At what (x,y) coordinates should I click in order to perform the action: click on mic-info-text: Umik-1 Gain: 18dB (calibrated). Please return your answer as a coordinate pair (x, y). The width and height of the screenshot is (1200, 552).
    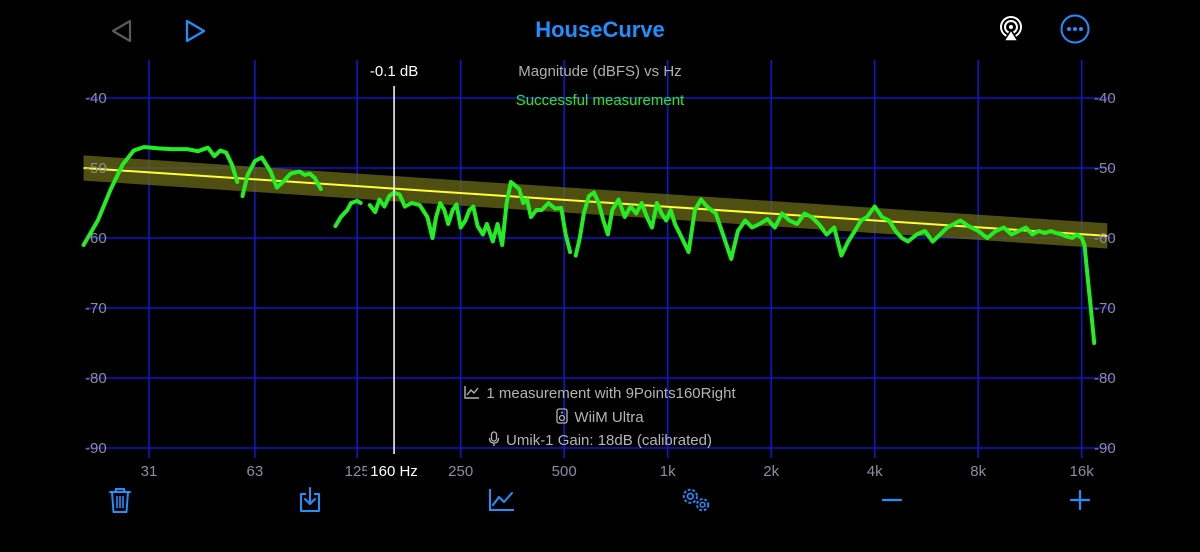
    Looking at the image, I should click on (609, 440).